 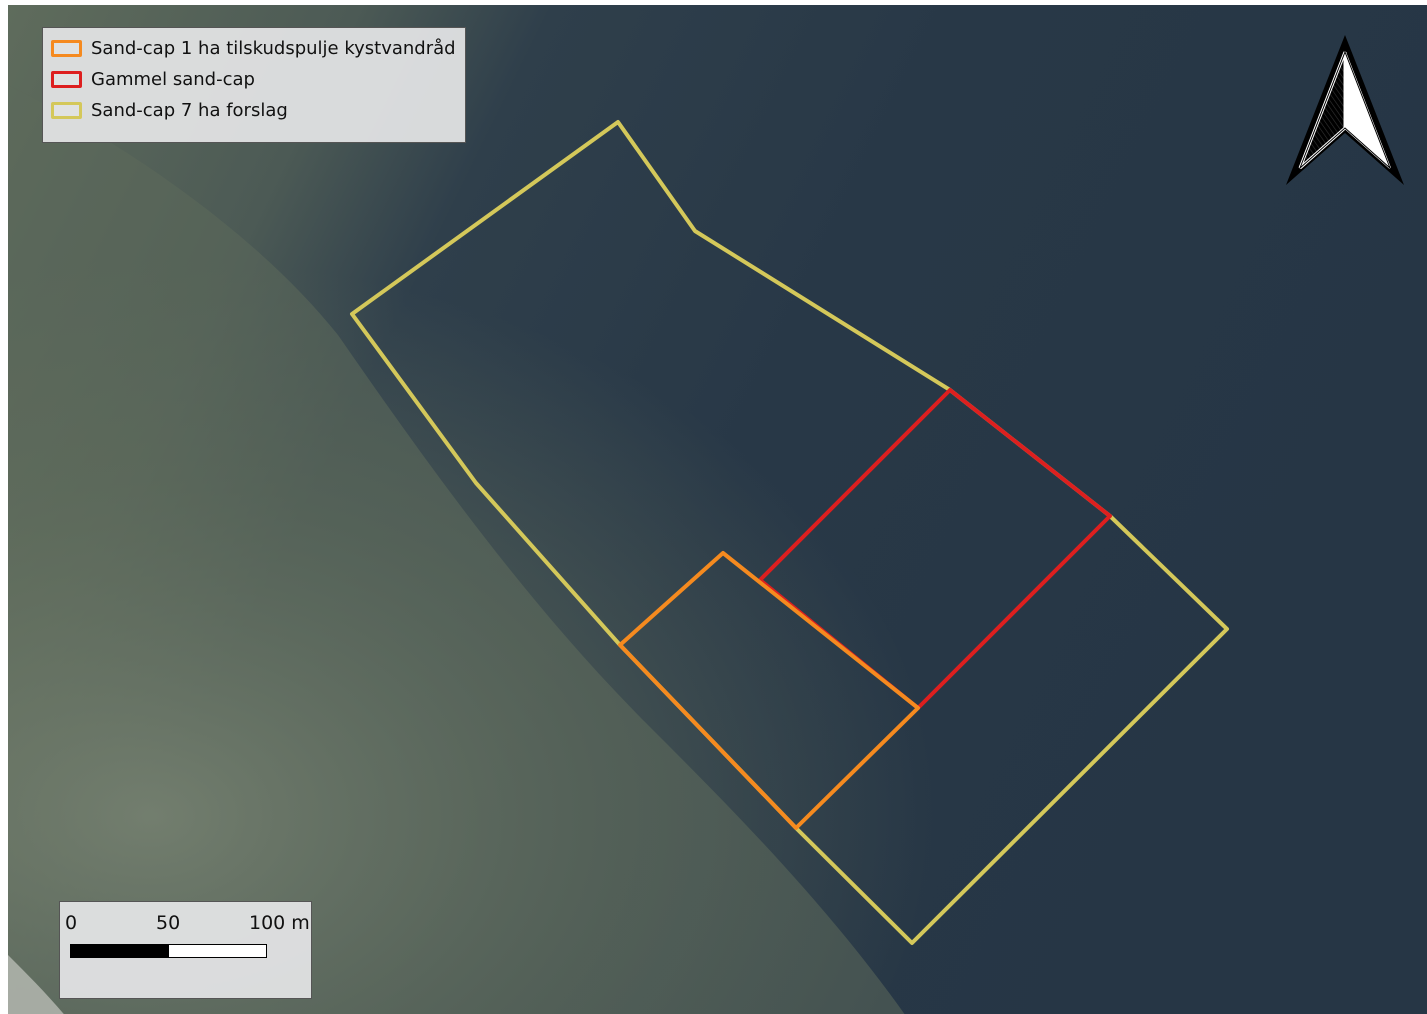 What do you see at coordinates (168, 923) in the screenshot?
I see `scale-label-50: 50` at bounding box center [168, 923].